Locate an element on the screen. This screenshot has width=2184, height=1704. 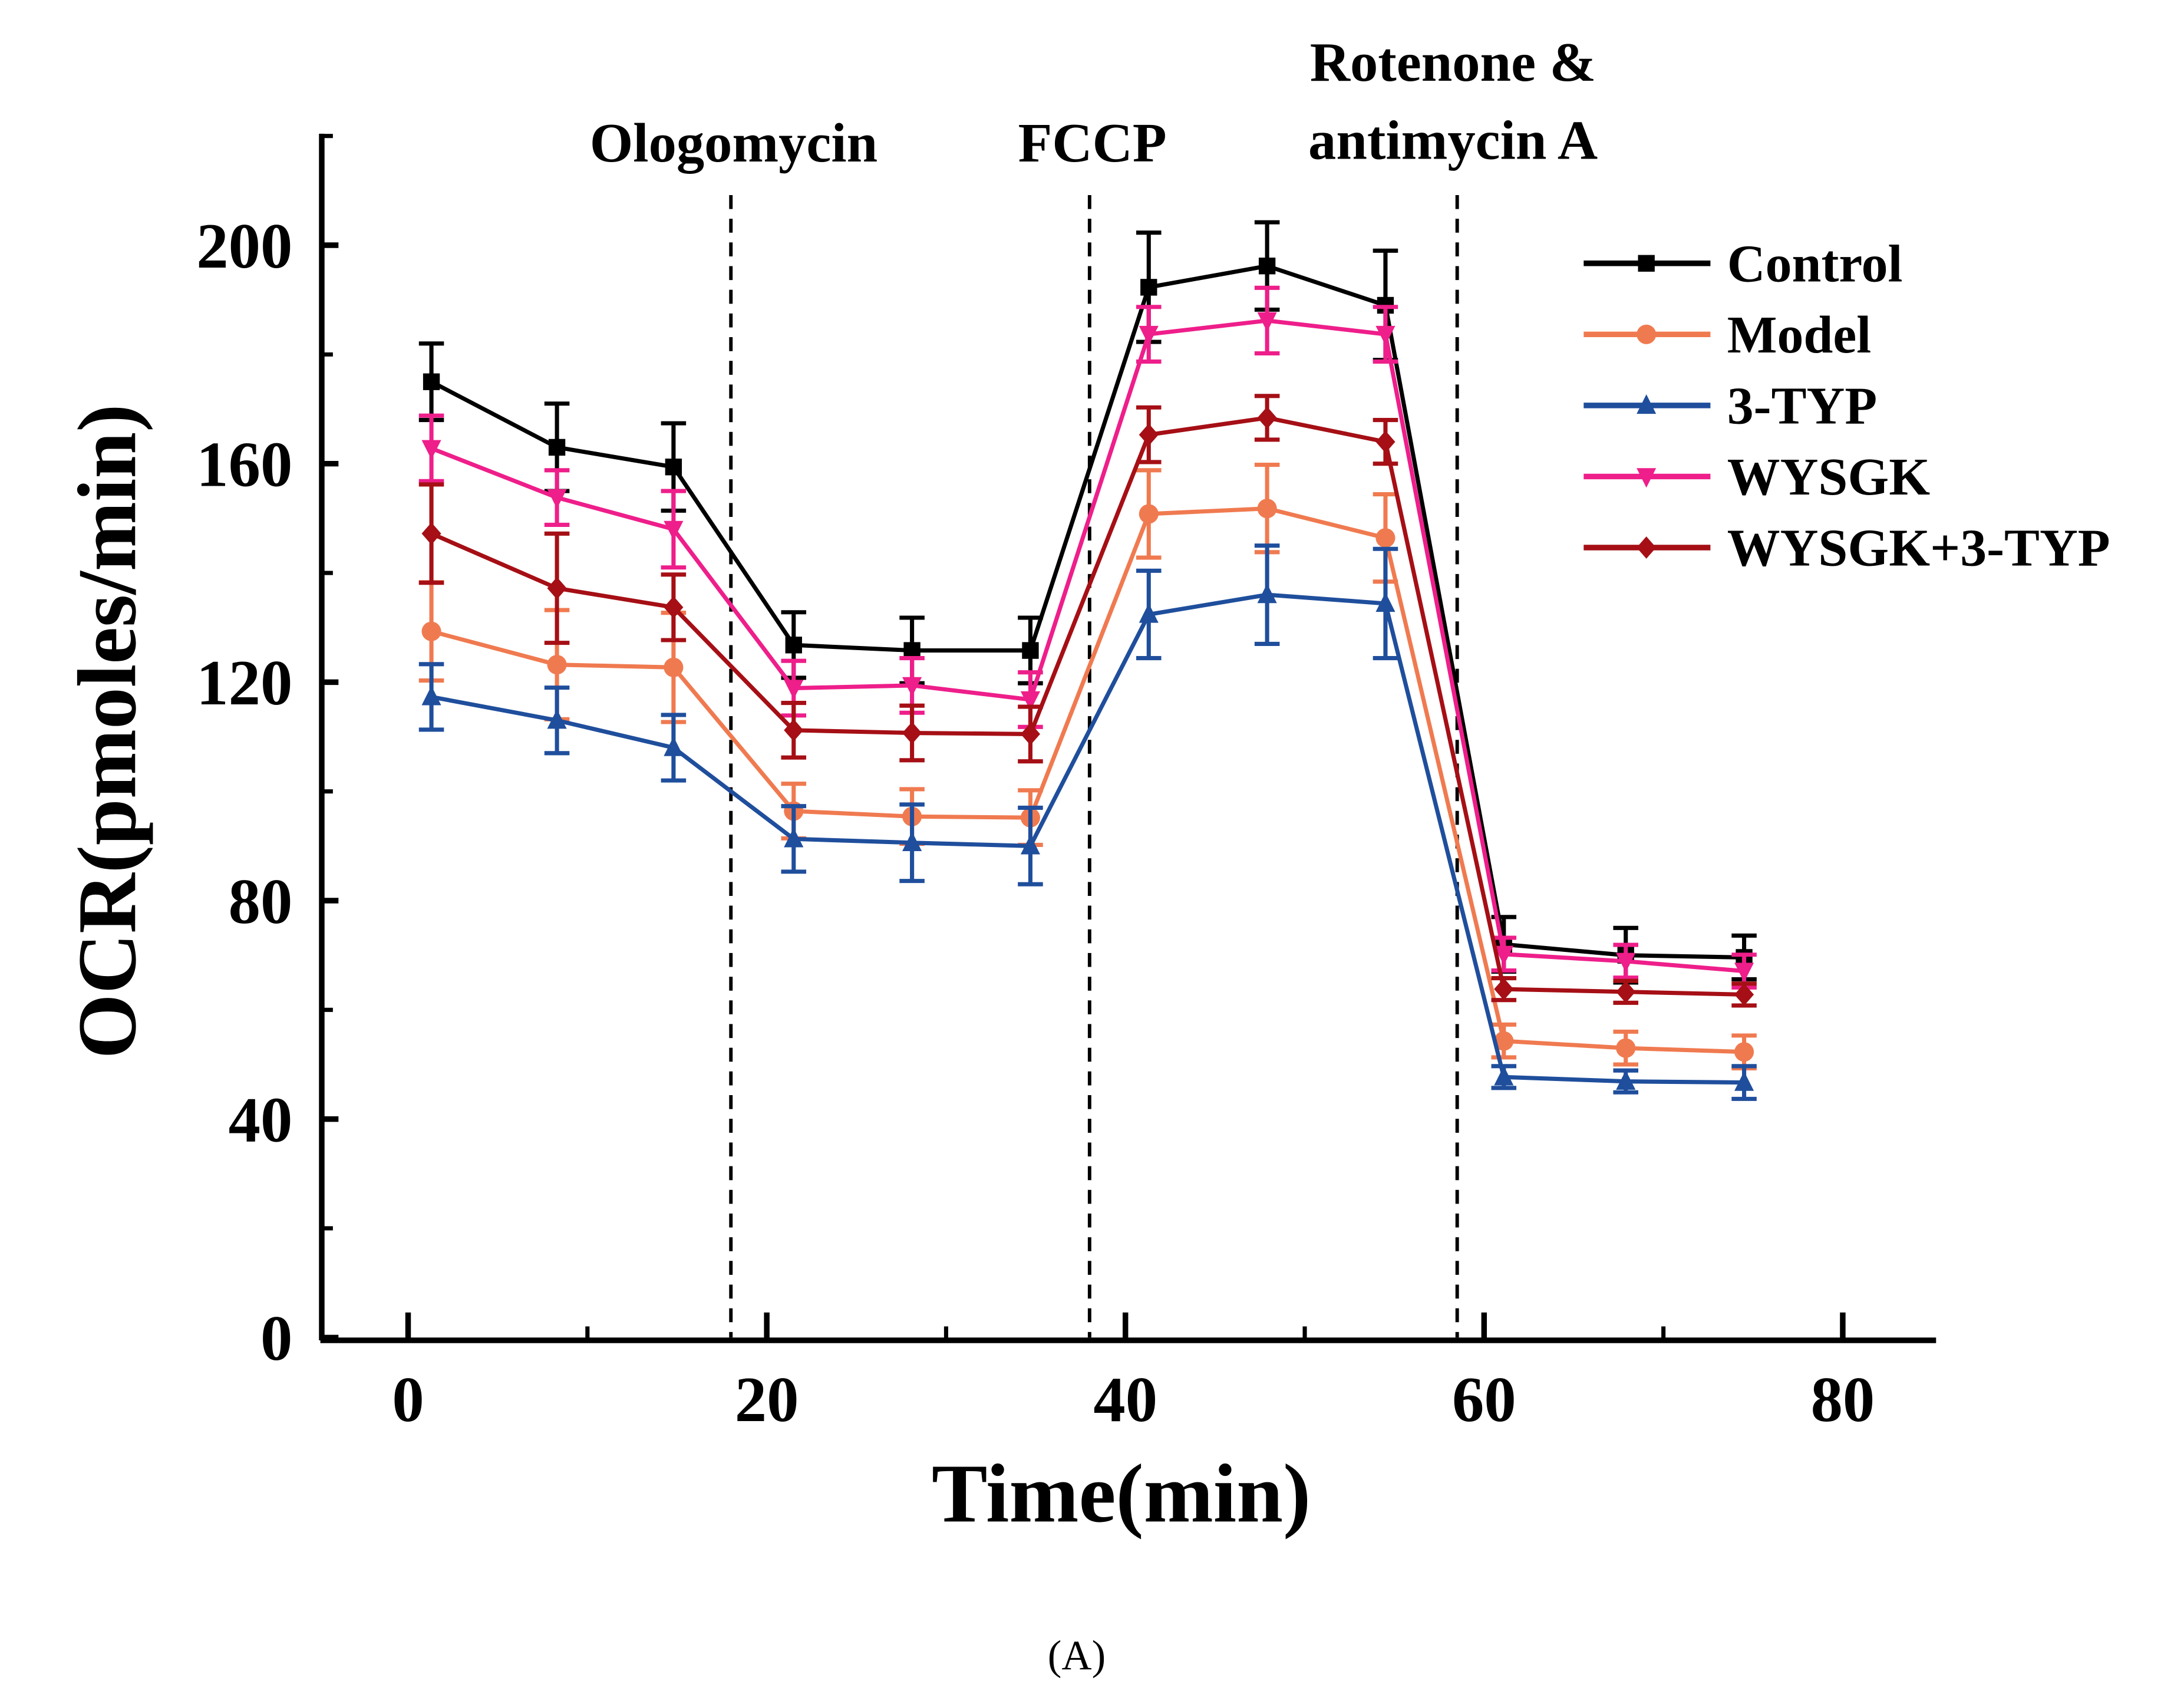
legend-label: Control is located at coordinates (1815, 264).